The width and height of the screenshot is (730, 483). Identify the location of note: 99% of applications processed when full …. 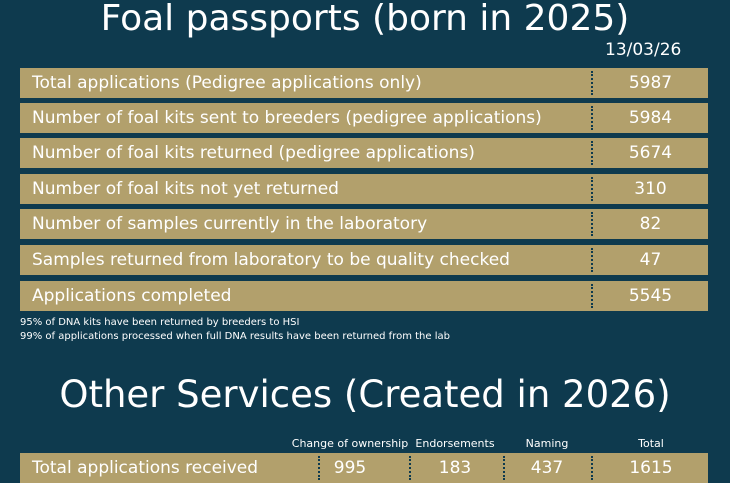
(235, 336).